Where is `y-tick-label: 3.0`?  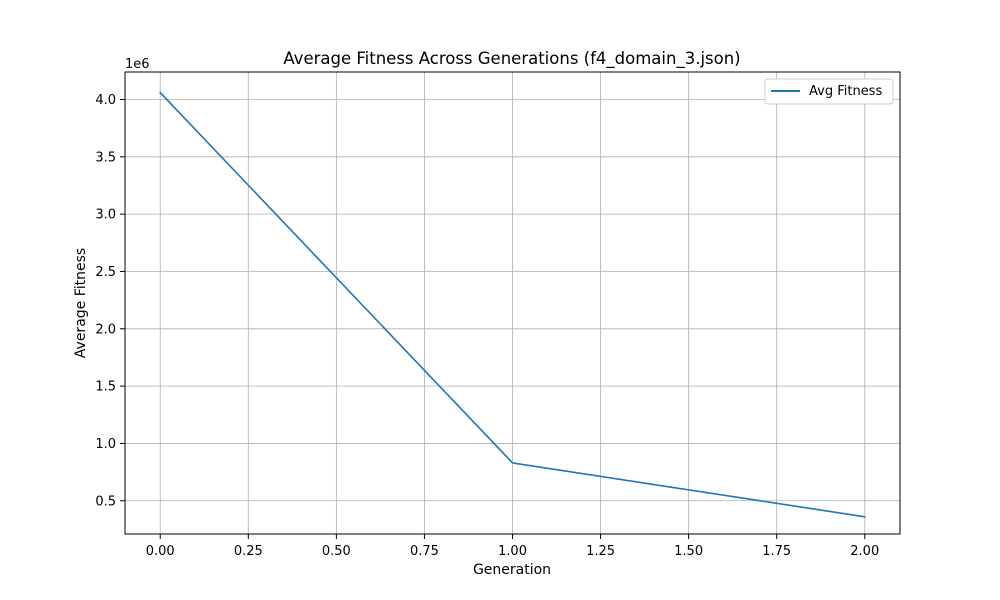 y-tick-label: 3.0 is located at coordinates (105, 215).